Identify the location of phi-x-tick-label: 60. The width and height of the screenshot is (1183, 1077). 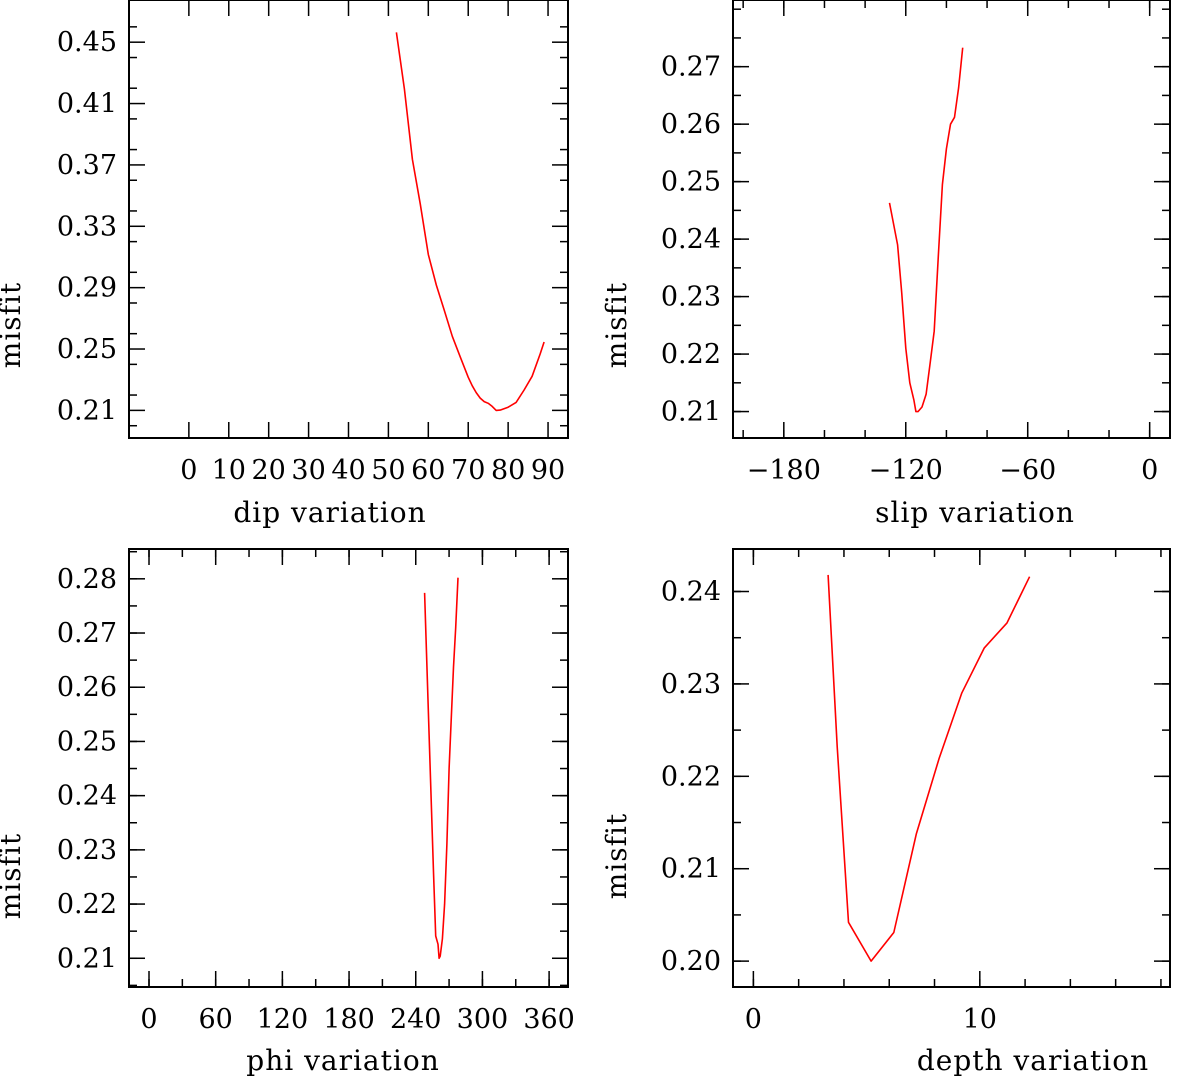
(216, 1019).